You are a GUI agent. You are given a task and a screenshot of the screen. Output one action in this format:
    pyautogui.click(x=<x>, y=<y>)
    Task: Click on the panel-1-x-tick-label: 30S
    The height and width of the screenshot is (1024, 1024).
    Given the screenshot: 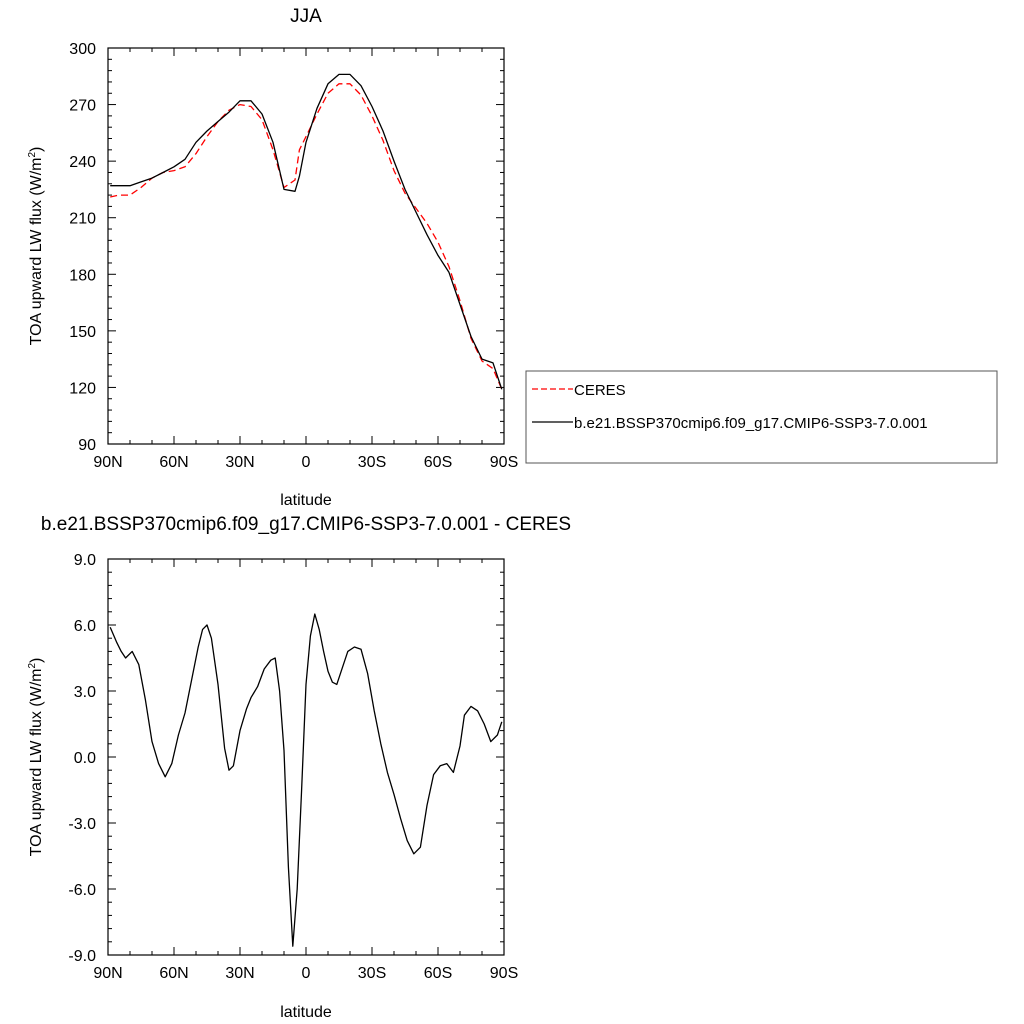 What is the action you would take?
    pyautogui.click(x=372, y=462)
    